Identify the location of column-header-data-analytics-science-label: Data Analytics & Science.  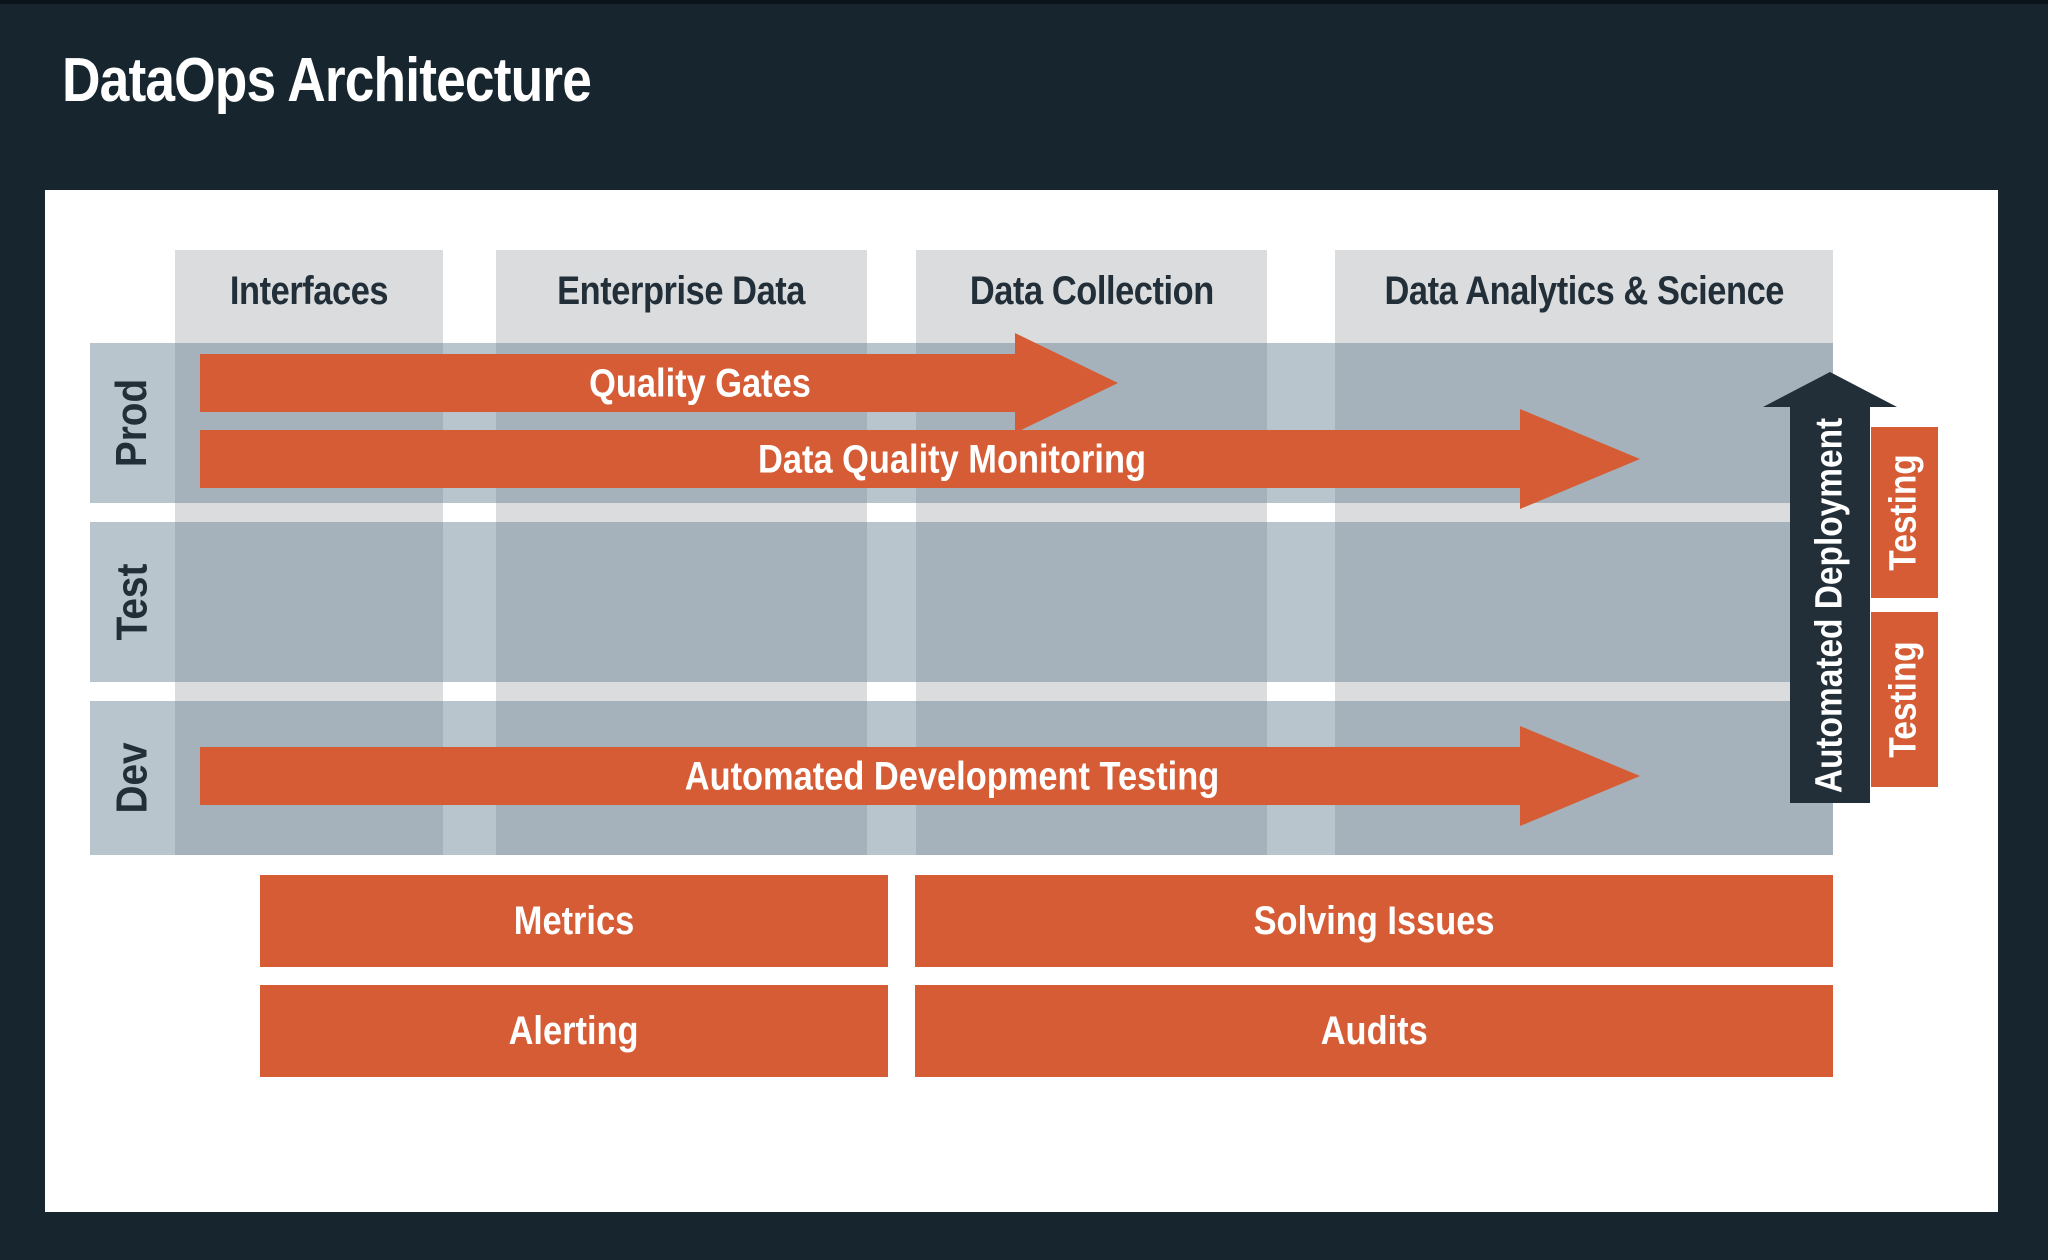
(1584, 290).